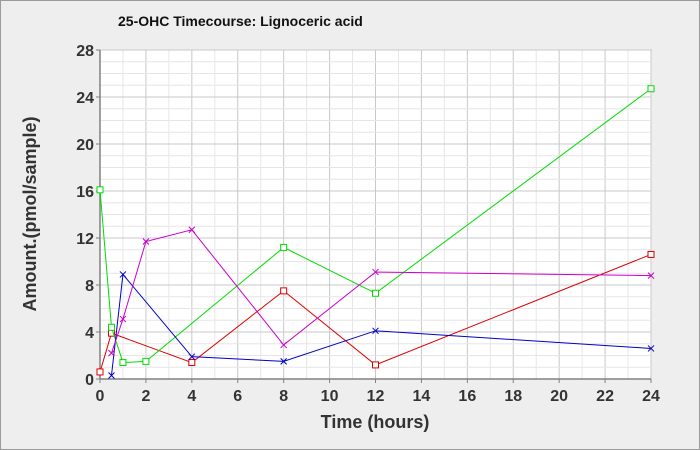  I want to click on chart-title: 25-OHC Timecourse: Lignoceric acid, so click(240, 21).